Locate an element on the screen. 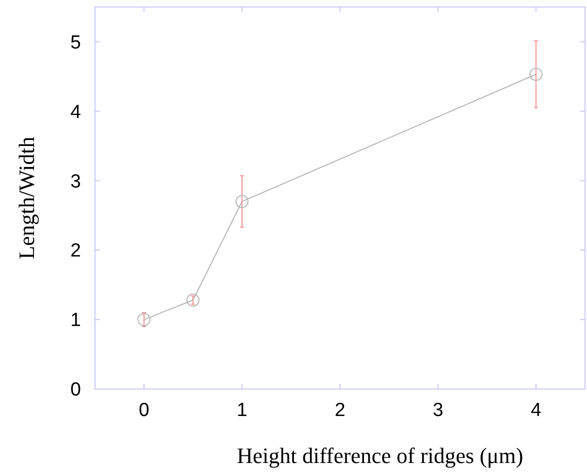 Image resolution: width=587 pixels, height=475 pixels. y-tick-label: 1 is located at coordinates (75, 321).